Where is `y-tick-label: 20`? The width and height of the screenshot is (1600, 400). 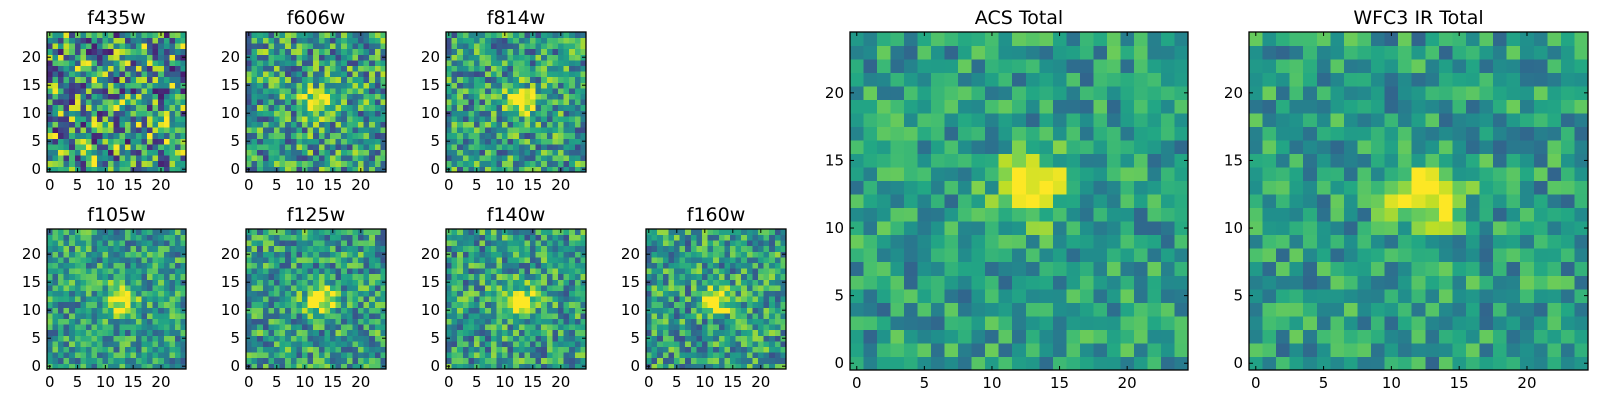
y-tick-label: 20 is located at coordinates (630, 254).